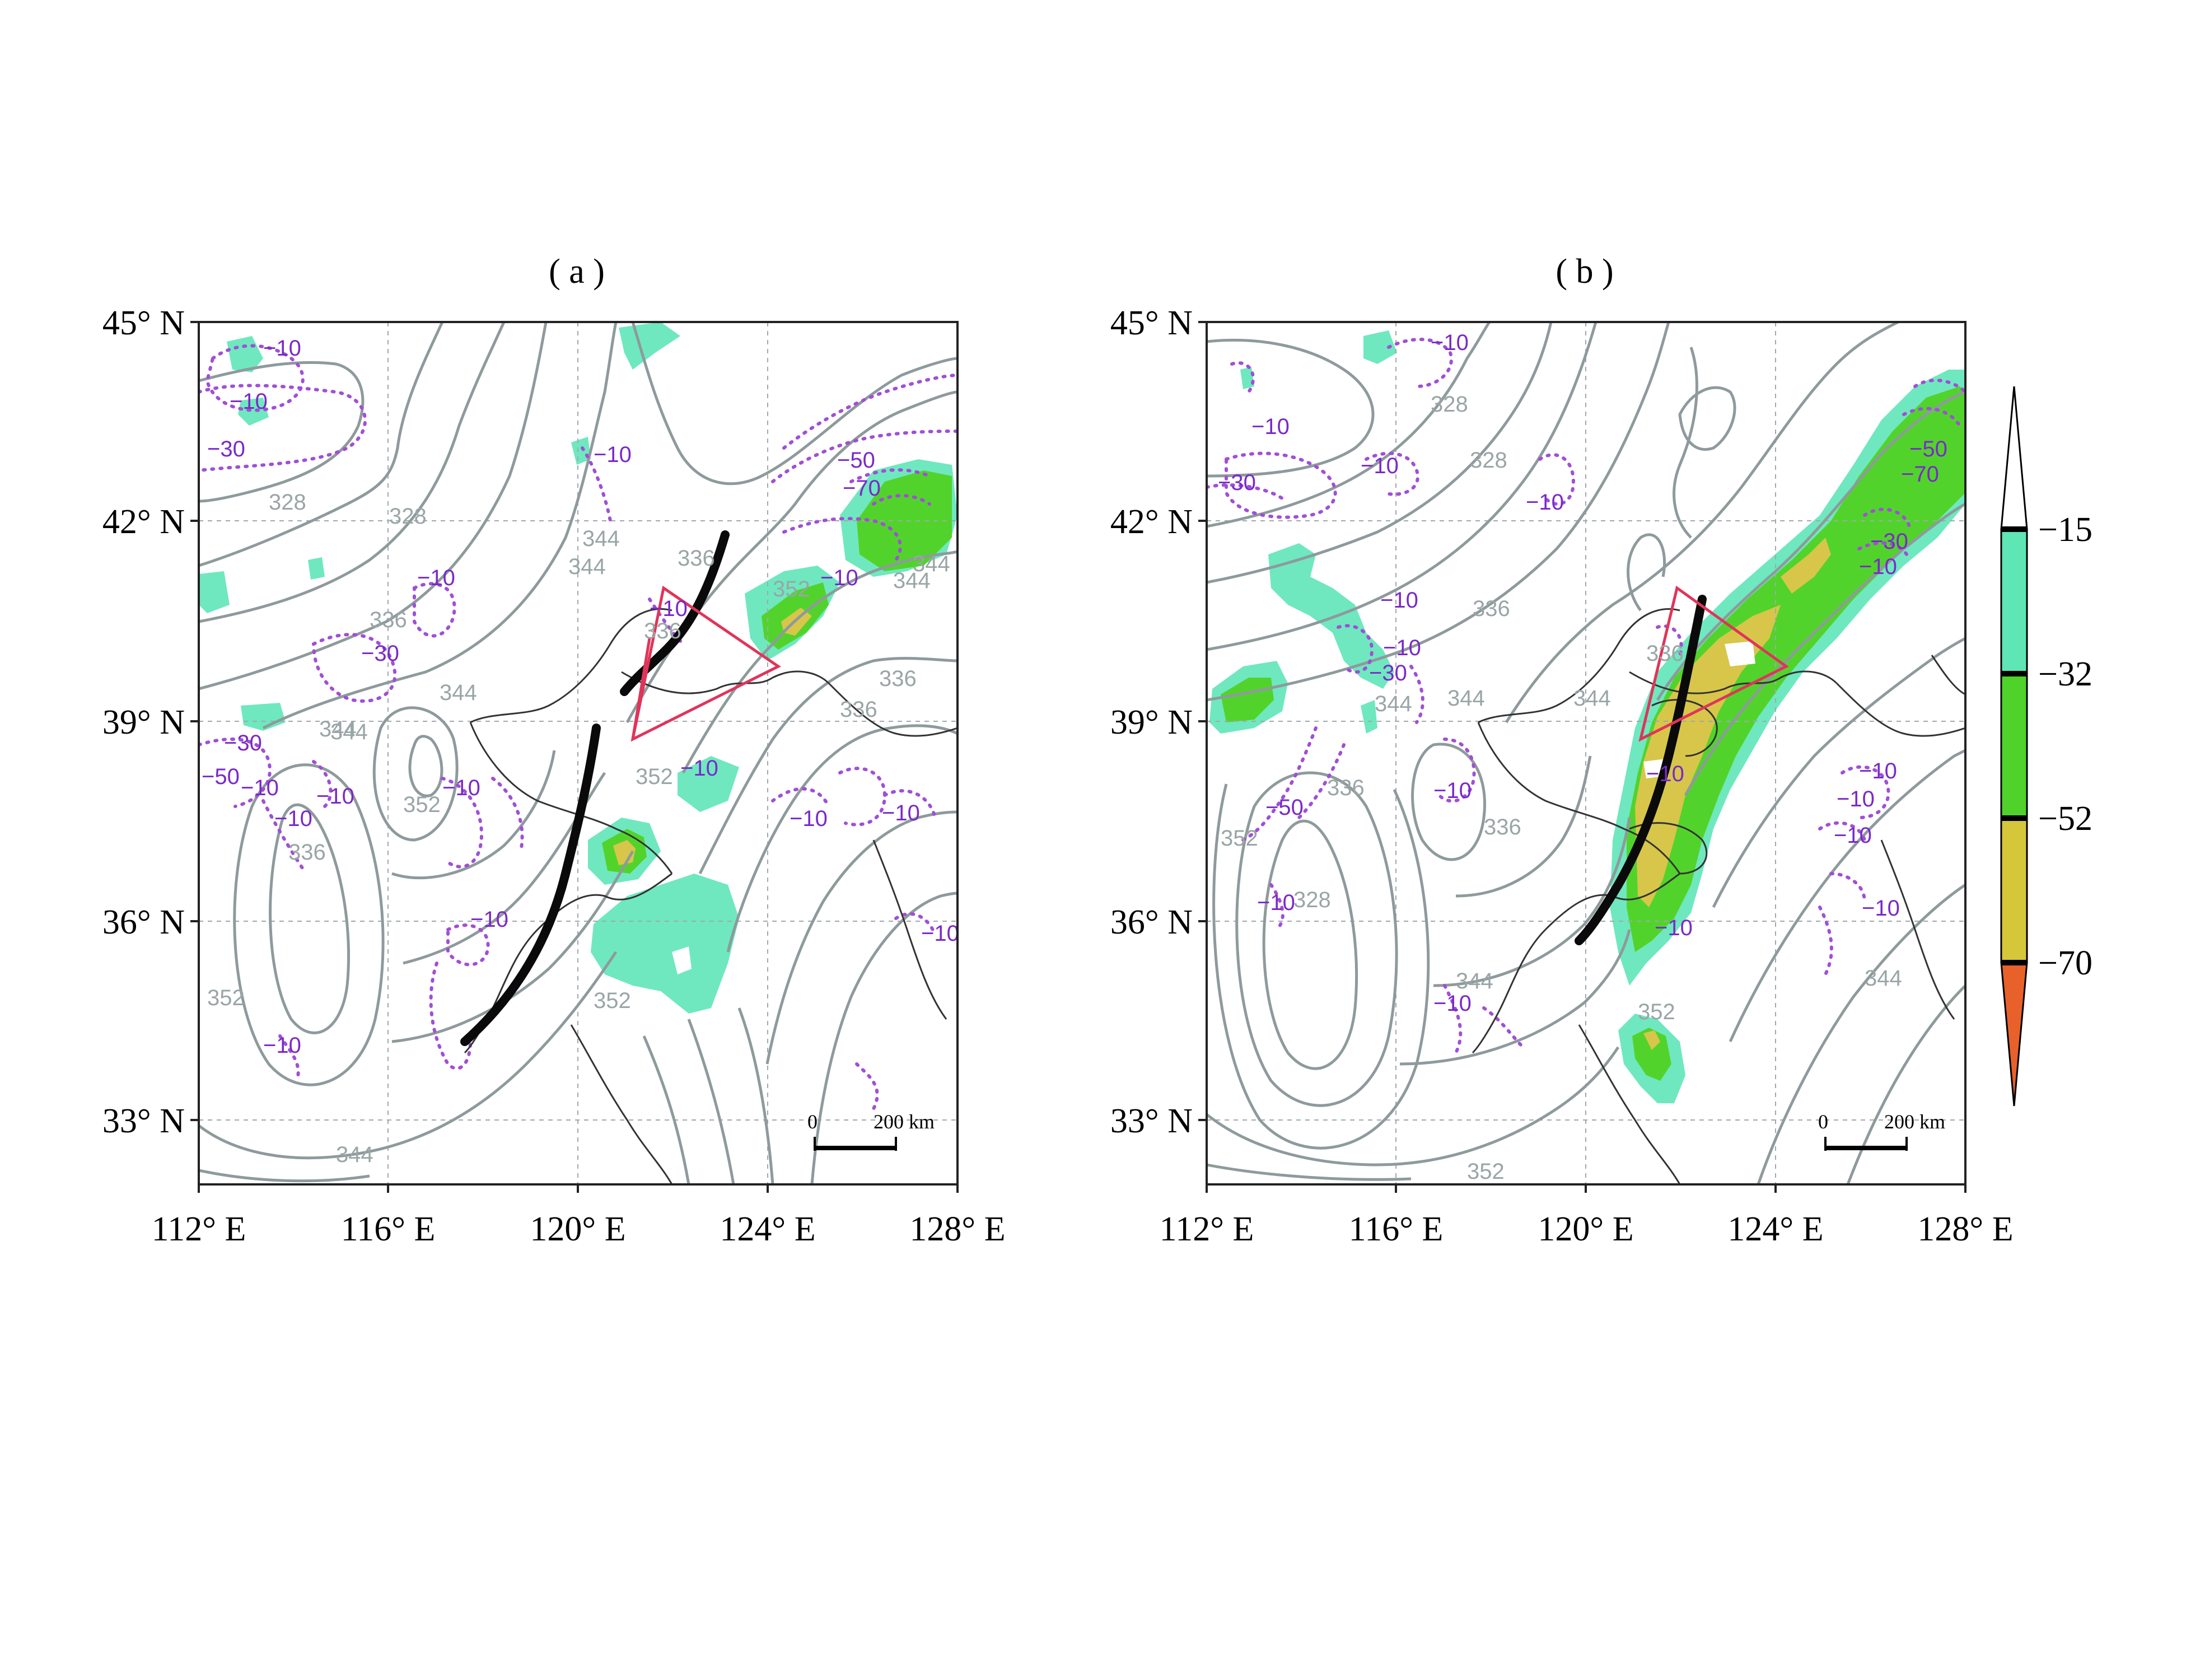  Describe the element at coordinates (408, 517) in the screenshot. I see `contour-label: 328` at that location.